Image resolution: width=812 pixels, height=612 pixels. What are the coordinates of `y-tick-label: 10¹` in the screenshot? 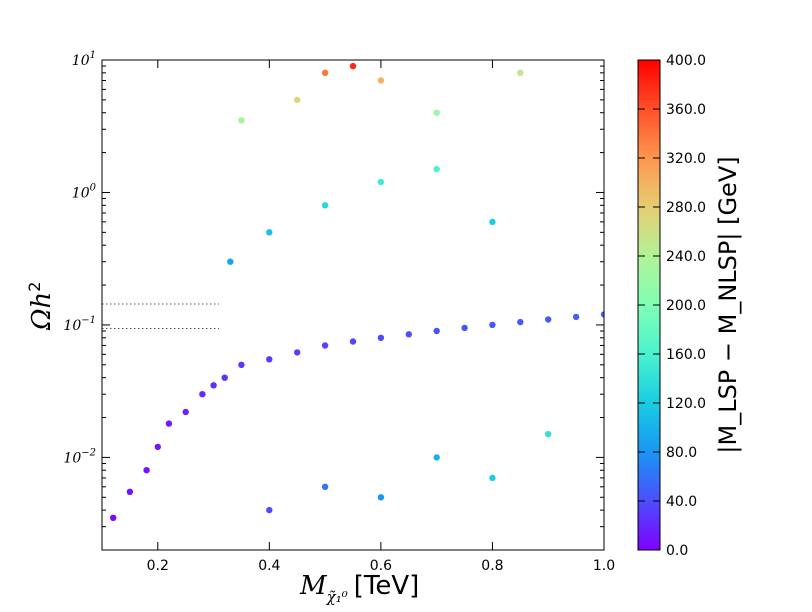 It's located at (84, 59).